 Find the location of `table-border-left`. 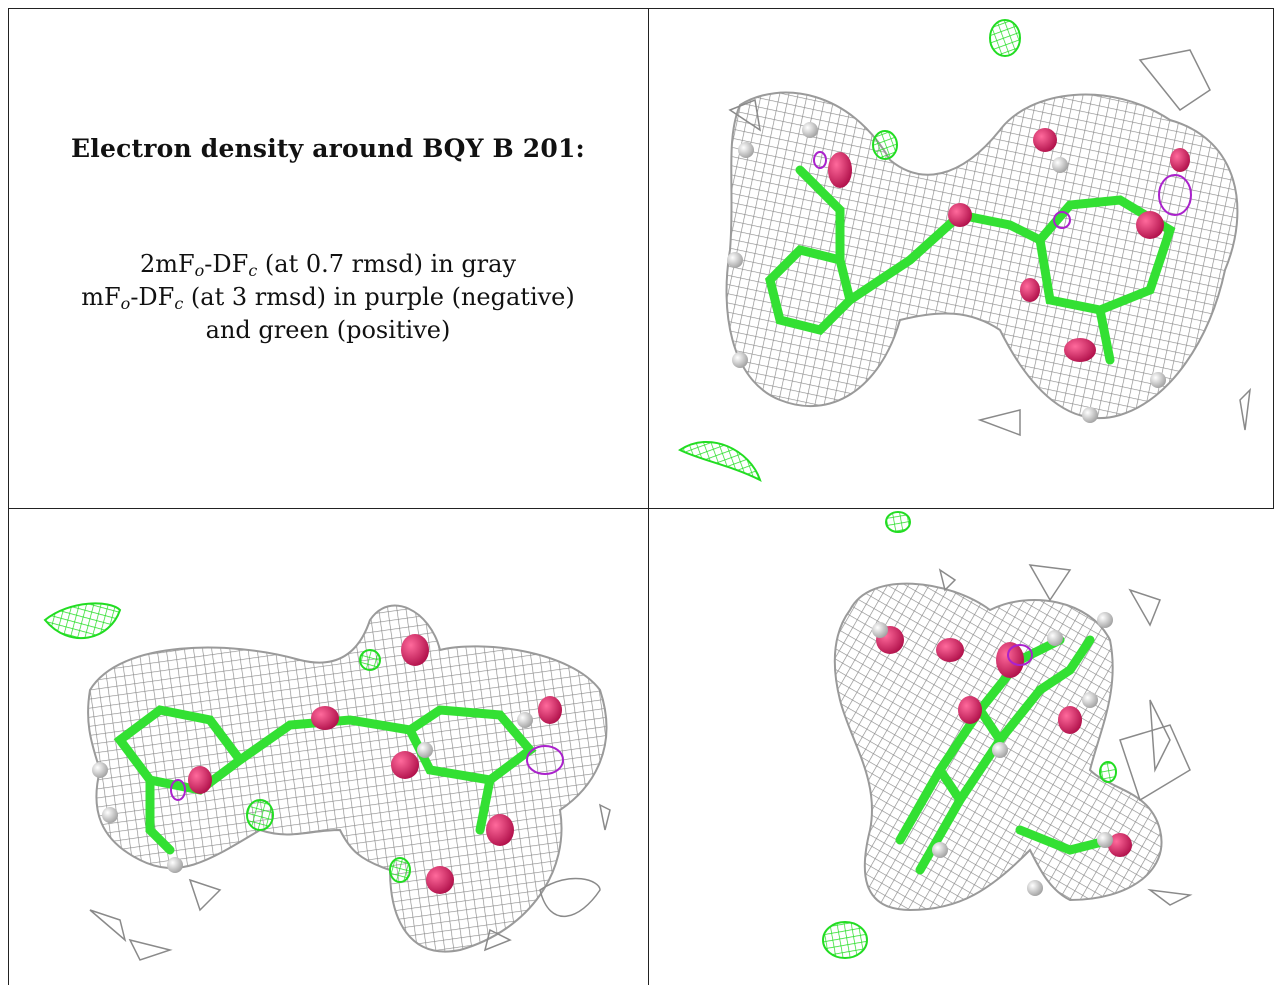

table-border-left is located at coordinates (8, 496).